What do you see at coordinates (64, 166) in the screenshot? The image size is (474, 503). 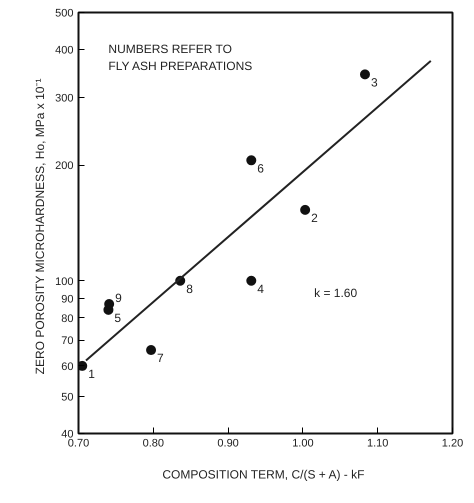 I see `y-tick-label: 200` at bounding box center [64, 166].